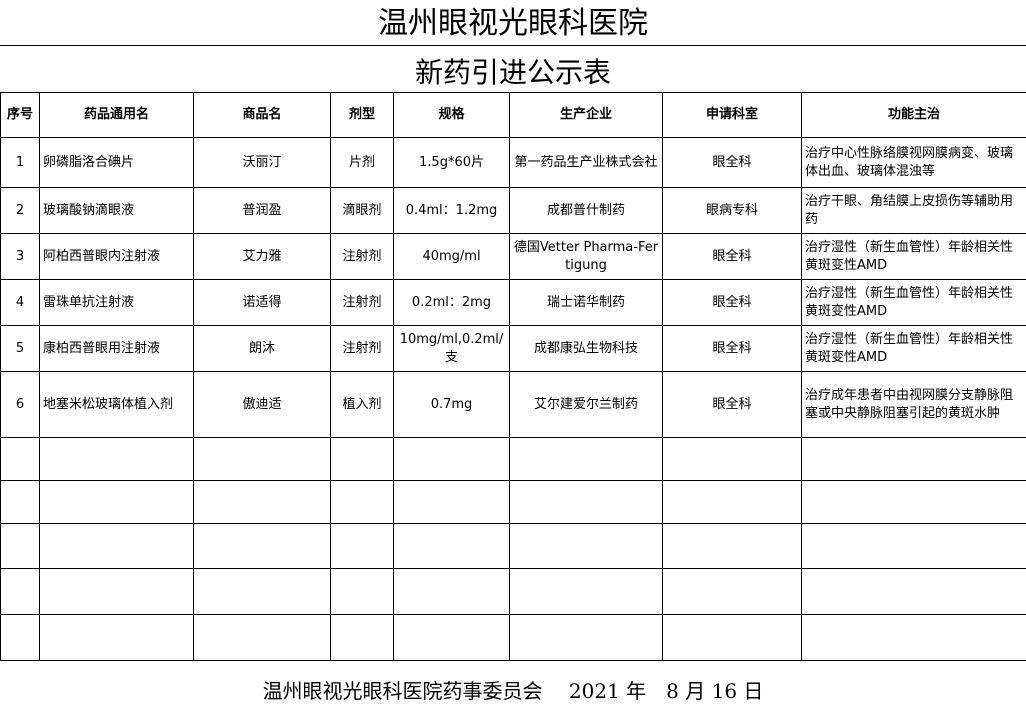 The image size is (1026, 722). I want to click on table-cell: 卵磷脂洛合碘片, so click(117, 163).